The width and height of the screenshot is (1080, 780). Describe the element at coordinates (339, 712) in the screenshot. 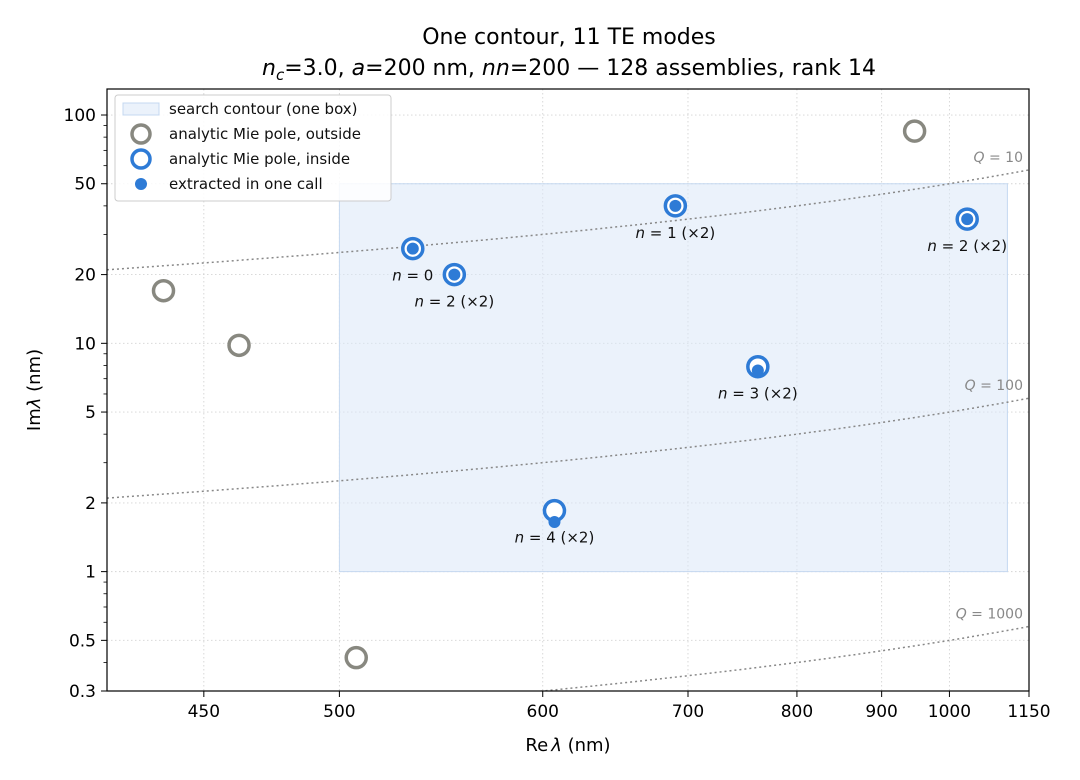

I see `x-tick-label: 500` at that location.